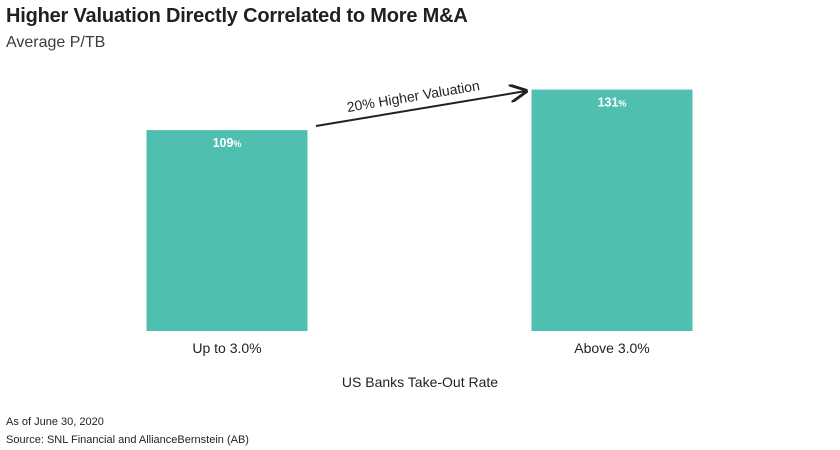  Describe the element at coordinates (227, 143) in the screenshot. I see `data-label-1: 109%` at that location.